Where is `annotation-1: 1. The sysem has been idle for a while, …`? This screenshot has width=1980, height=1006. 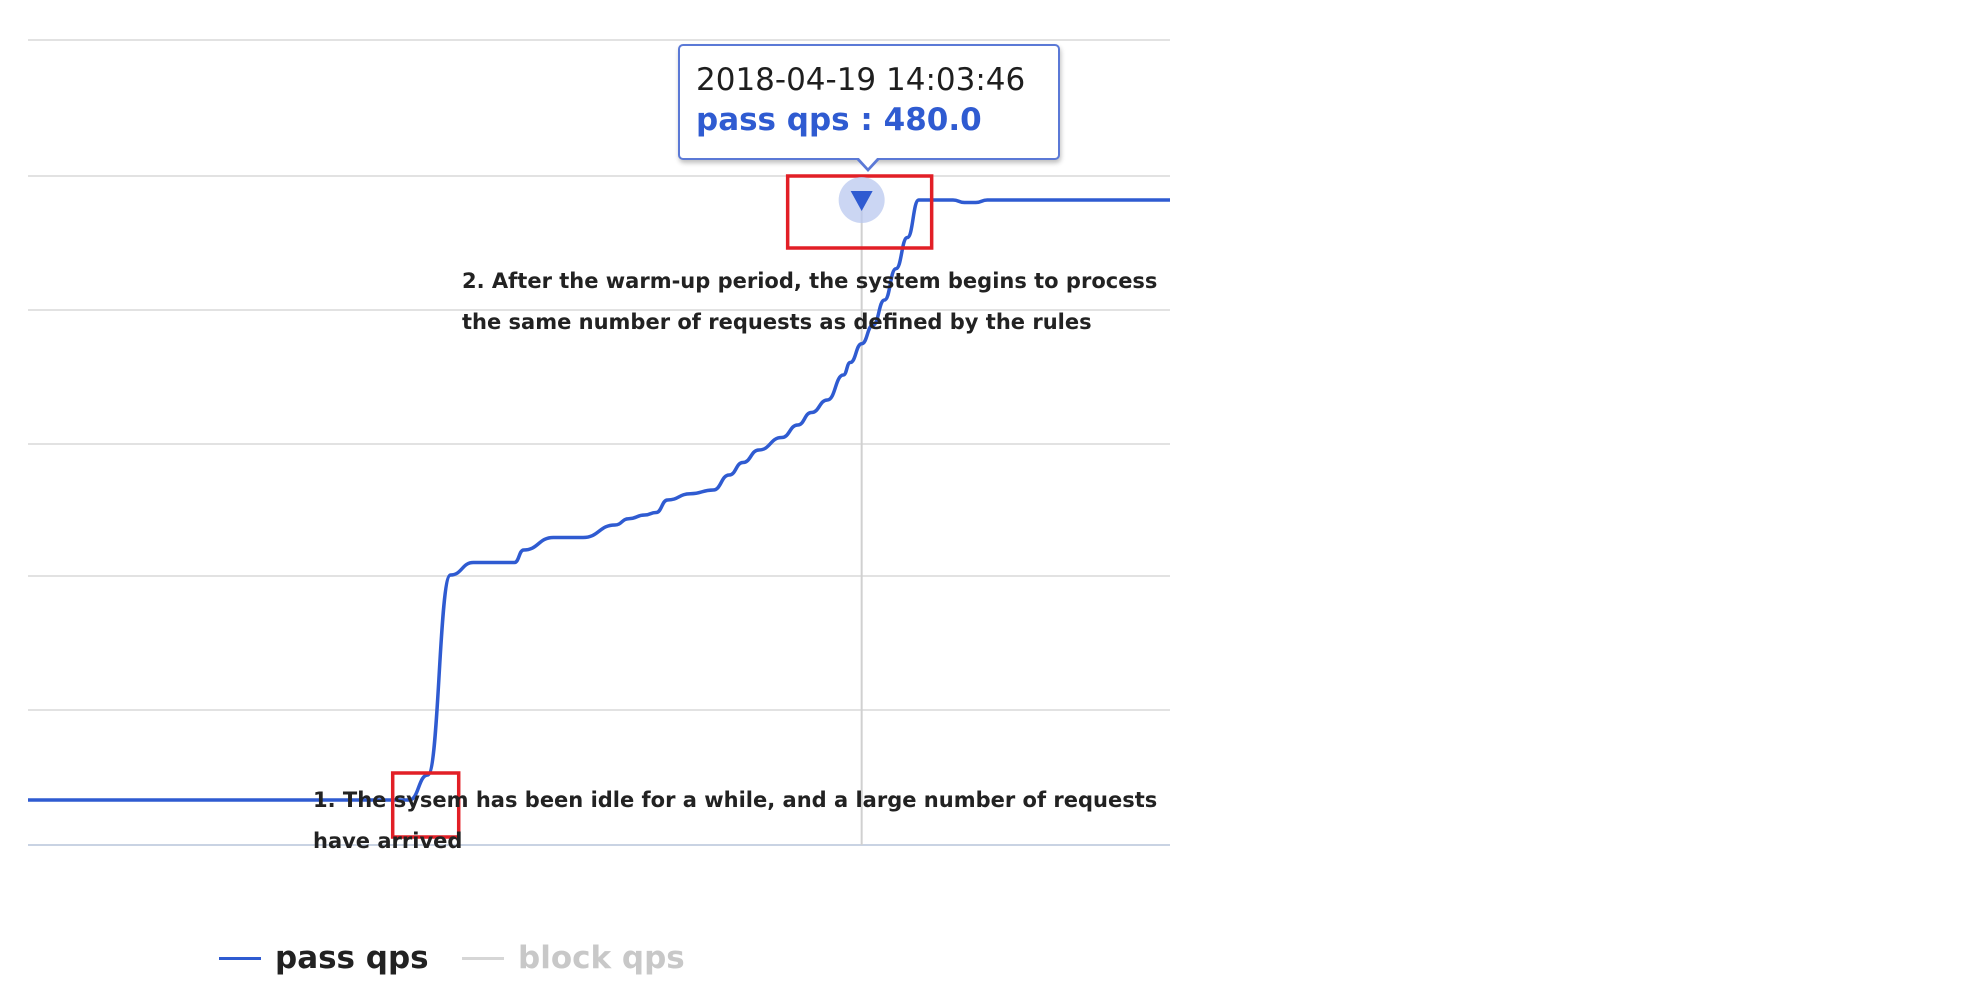 annotation-1: 1. The sysem has been idle for a while, … is located at coordinates (735, 820).